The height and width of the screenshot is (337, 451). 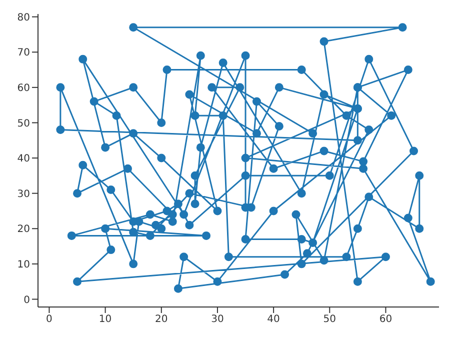 I want to click on x-tick-label: 20, so click(x=161, y=320).